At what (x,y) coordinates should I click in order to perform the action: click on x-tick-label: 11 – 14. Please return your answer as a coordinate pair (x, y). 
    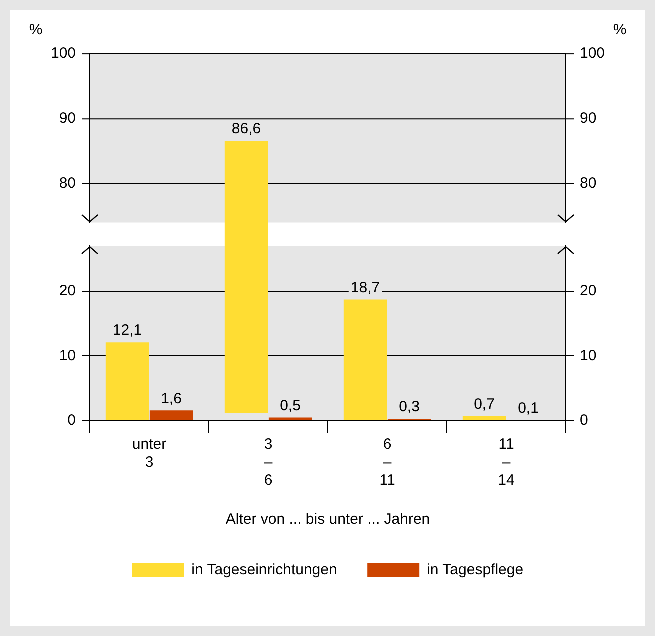
    Looking at the image, I should click on (506, 463).